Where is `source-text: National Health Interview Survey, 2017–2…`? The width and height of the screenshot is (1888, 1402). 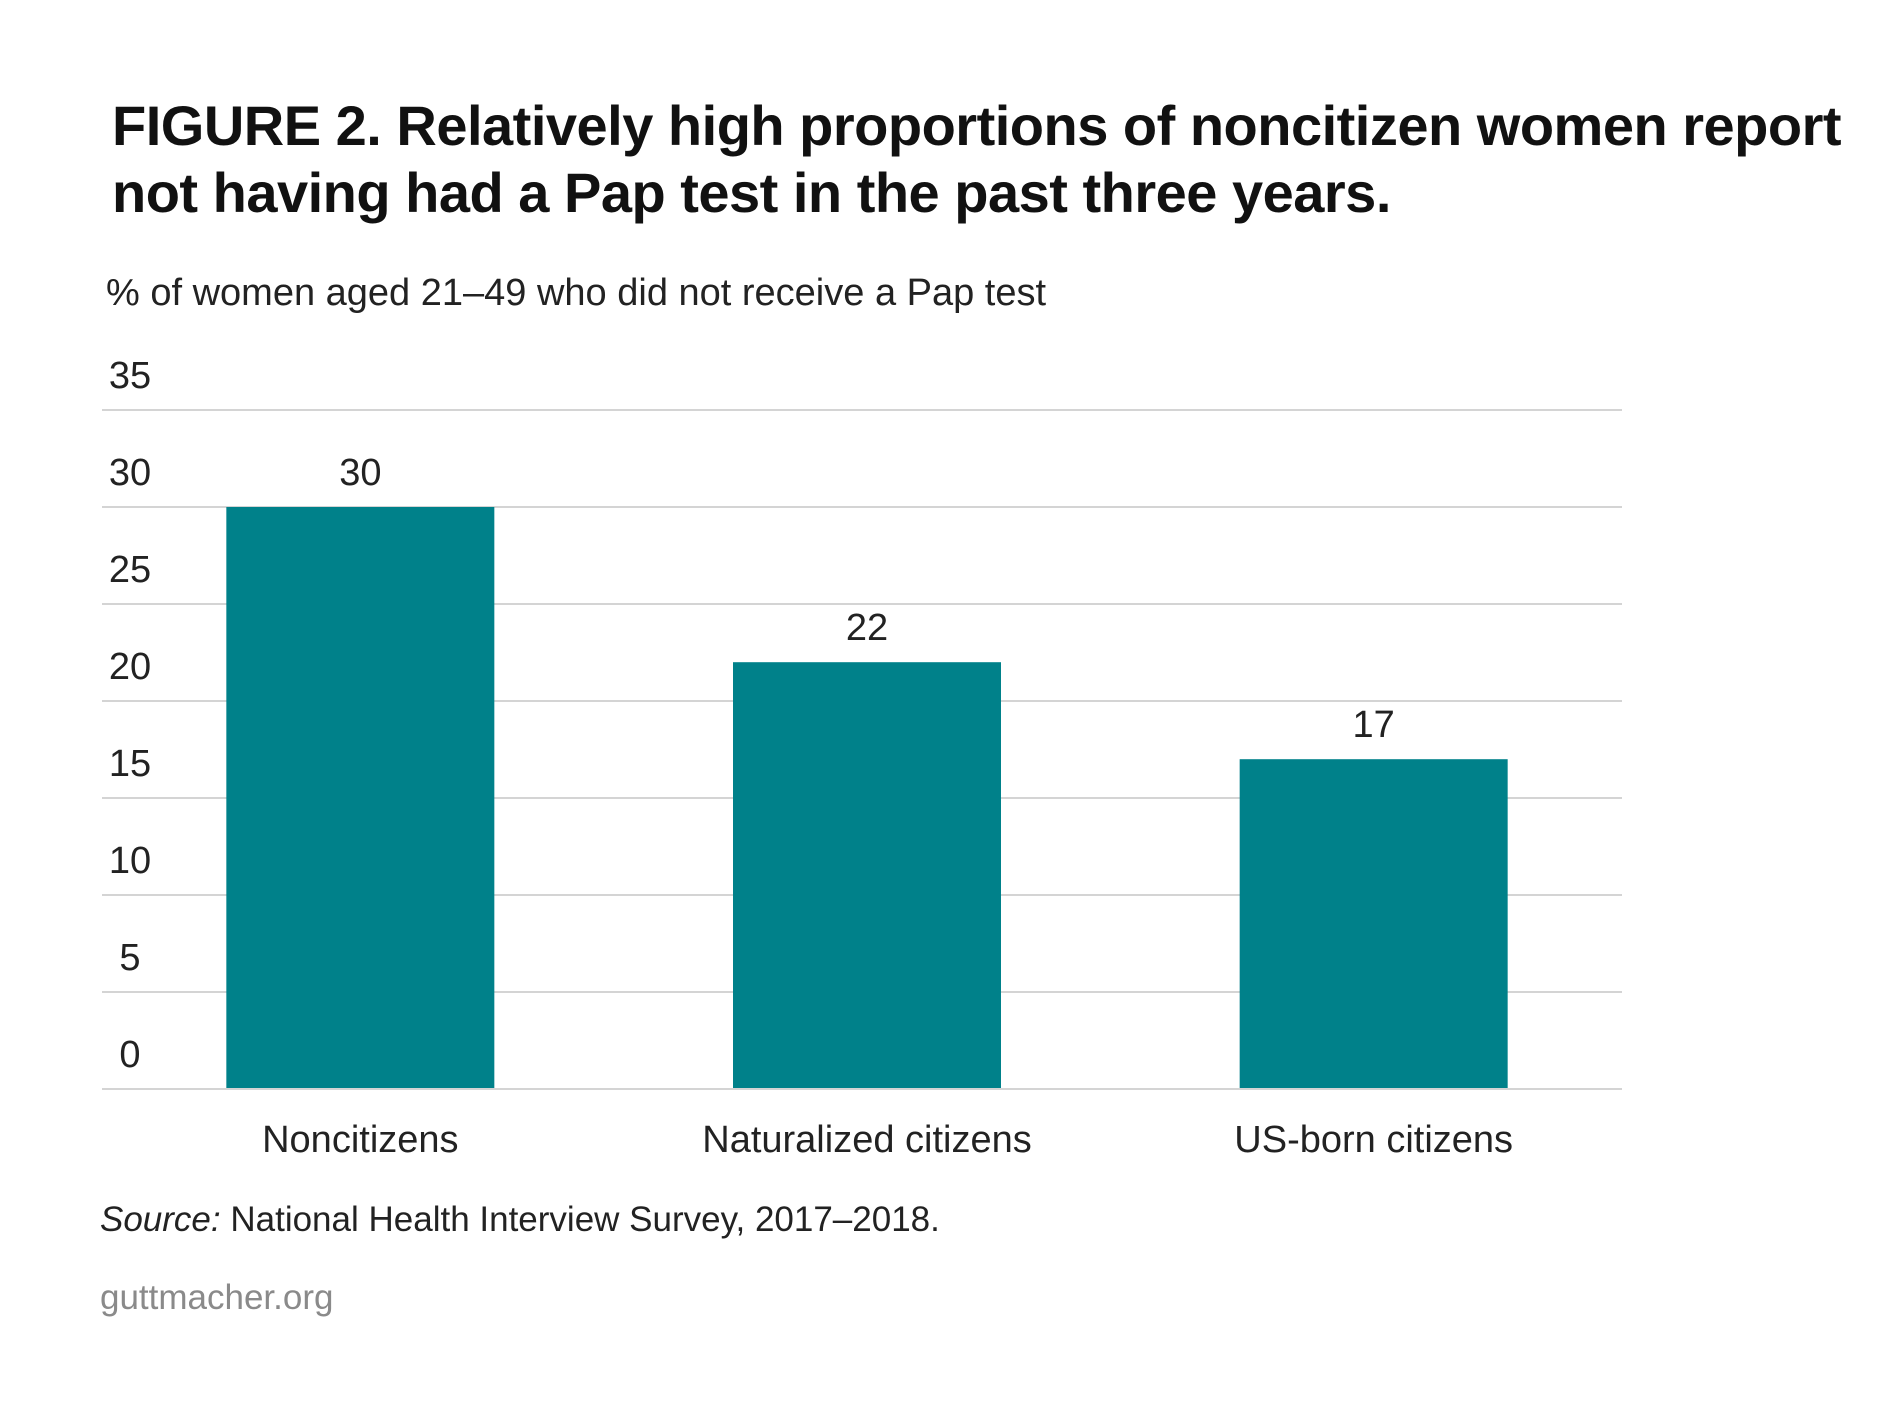
source-text: National Health Interview Survey, 2017–2… is located at coordinates (580, 1219).